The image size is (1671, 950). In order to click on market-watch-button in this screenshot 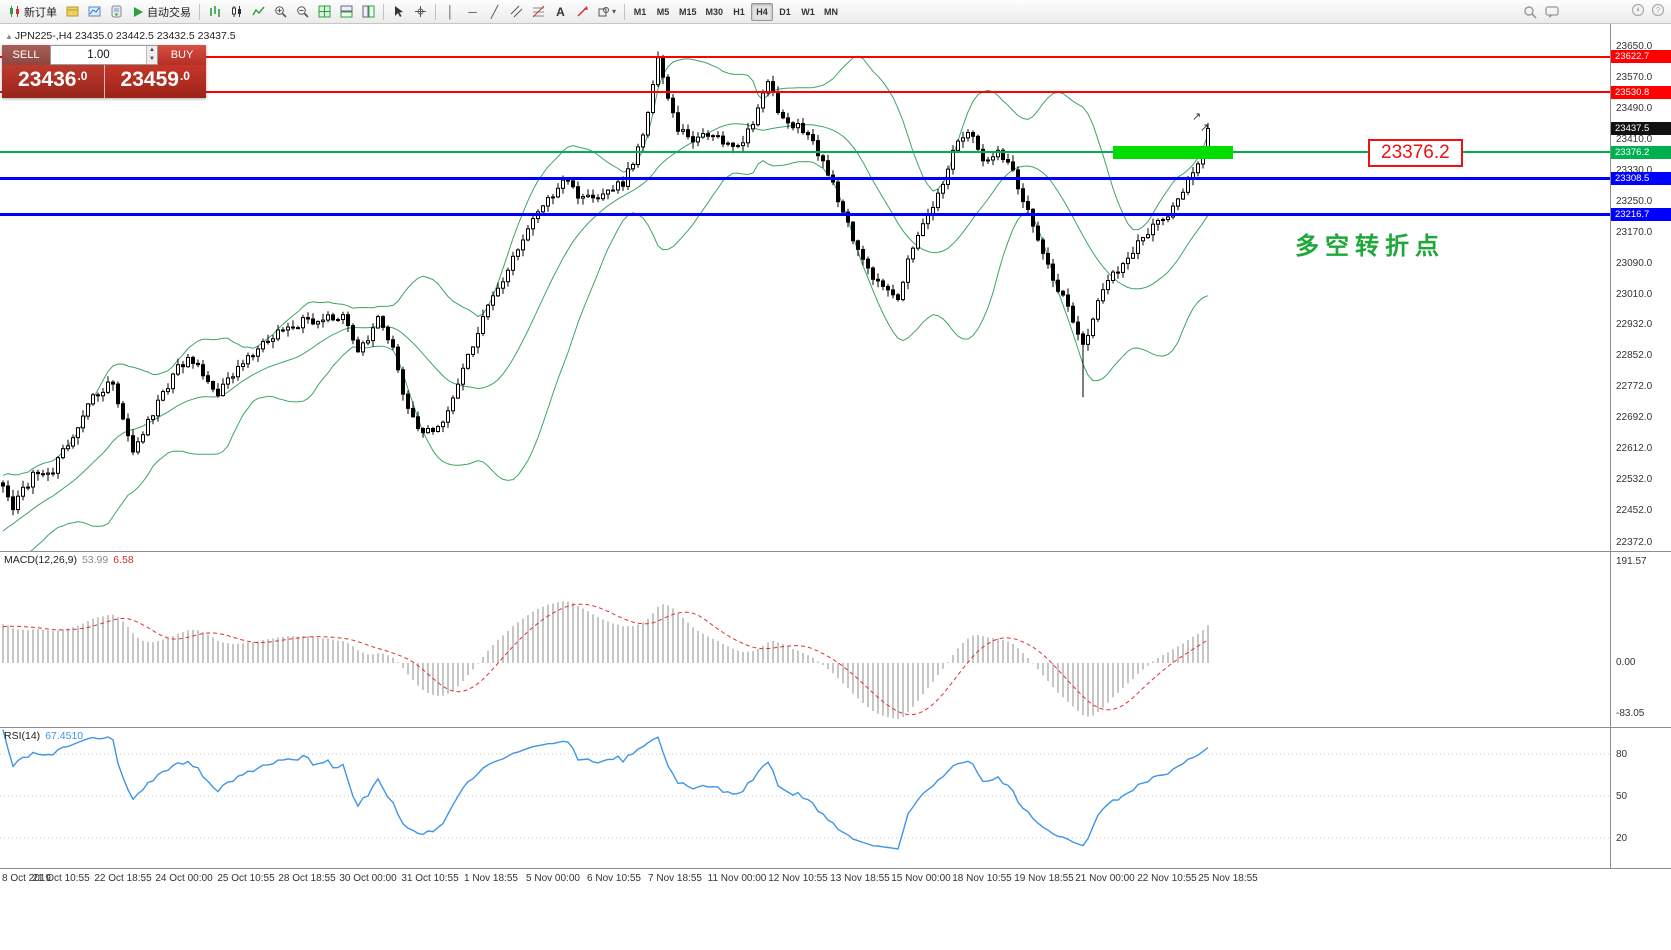, I will do `click(72, 12)`.